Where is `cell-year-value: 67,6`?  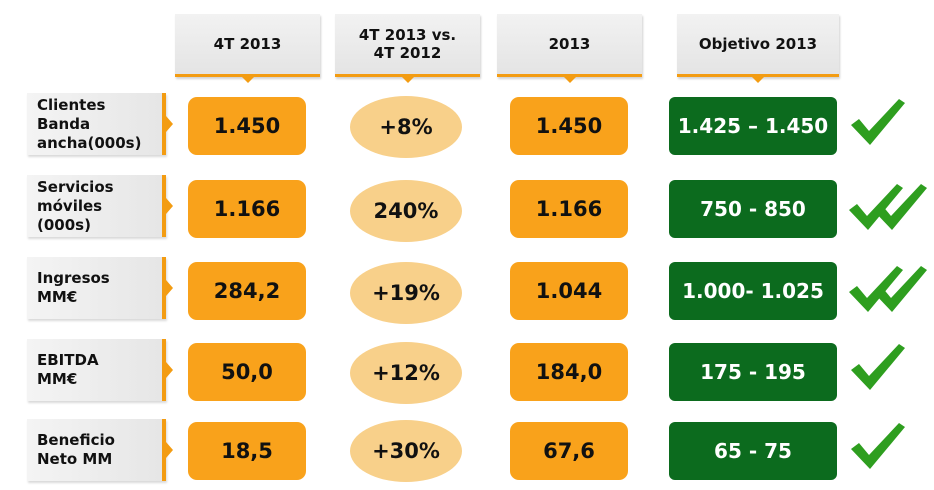
cell-year-value: 67,6 is located at coordinates (569, 451).